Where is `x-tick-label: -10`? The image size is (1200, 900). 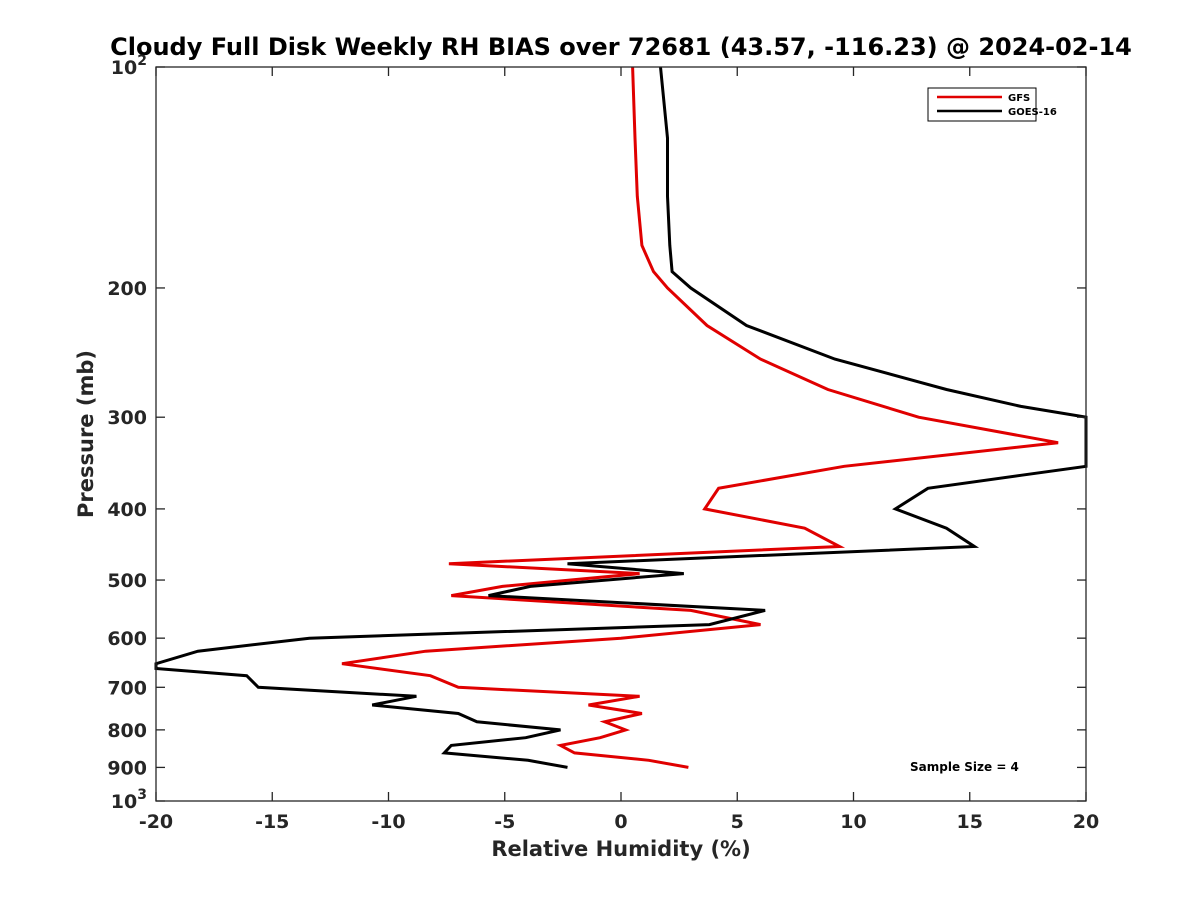
x-tick-label: -10 is located at coordinates (388, 822).